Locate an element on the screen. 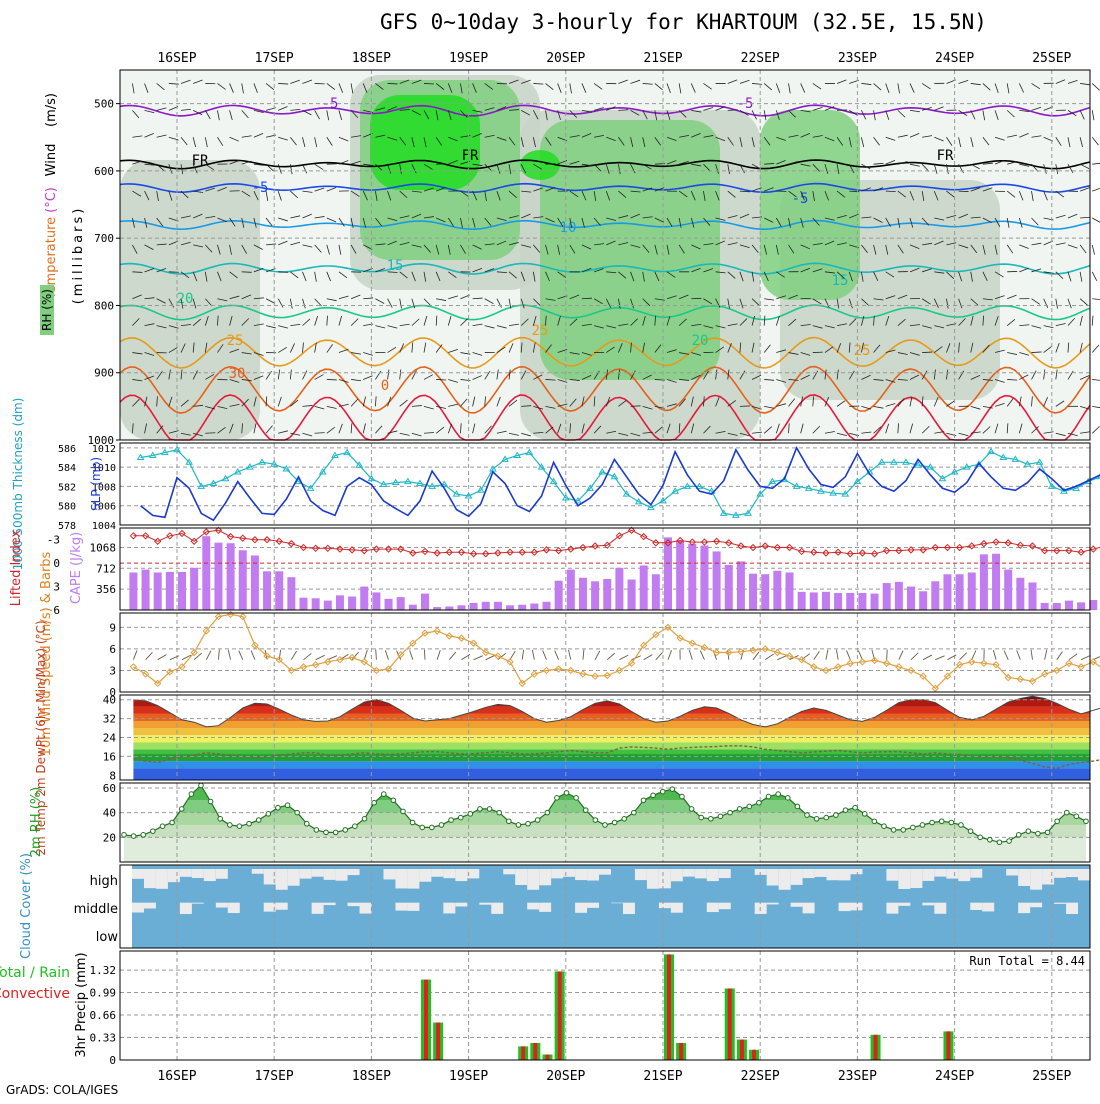  rh-band is located at coordinates (605, 791).